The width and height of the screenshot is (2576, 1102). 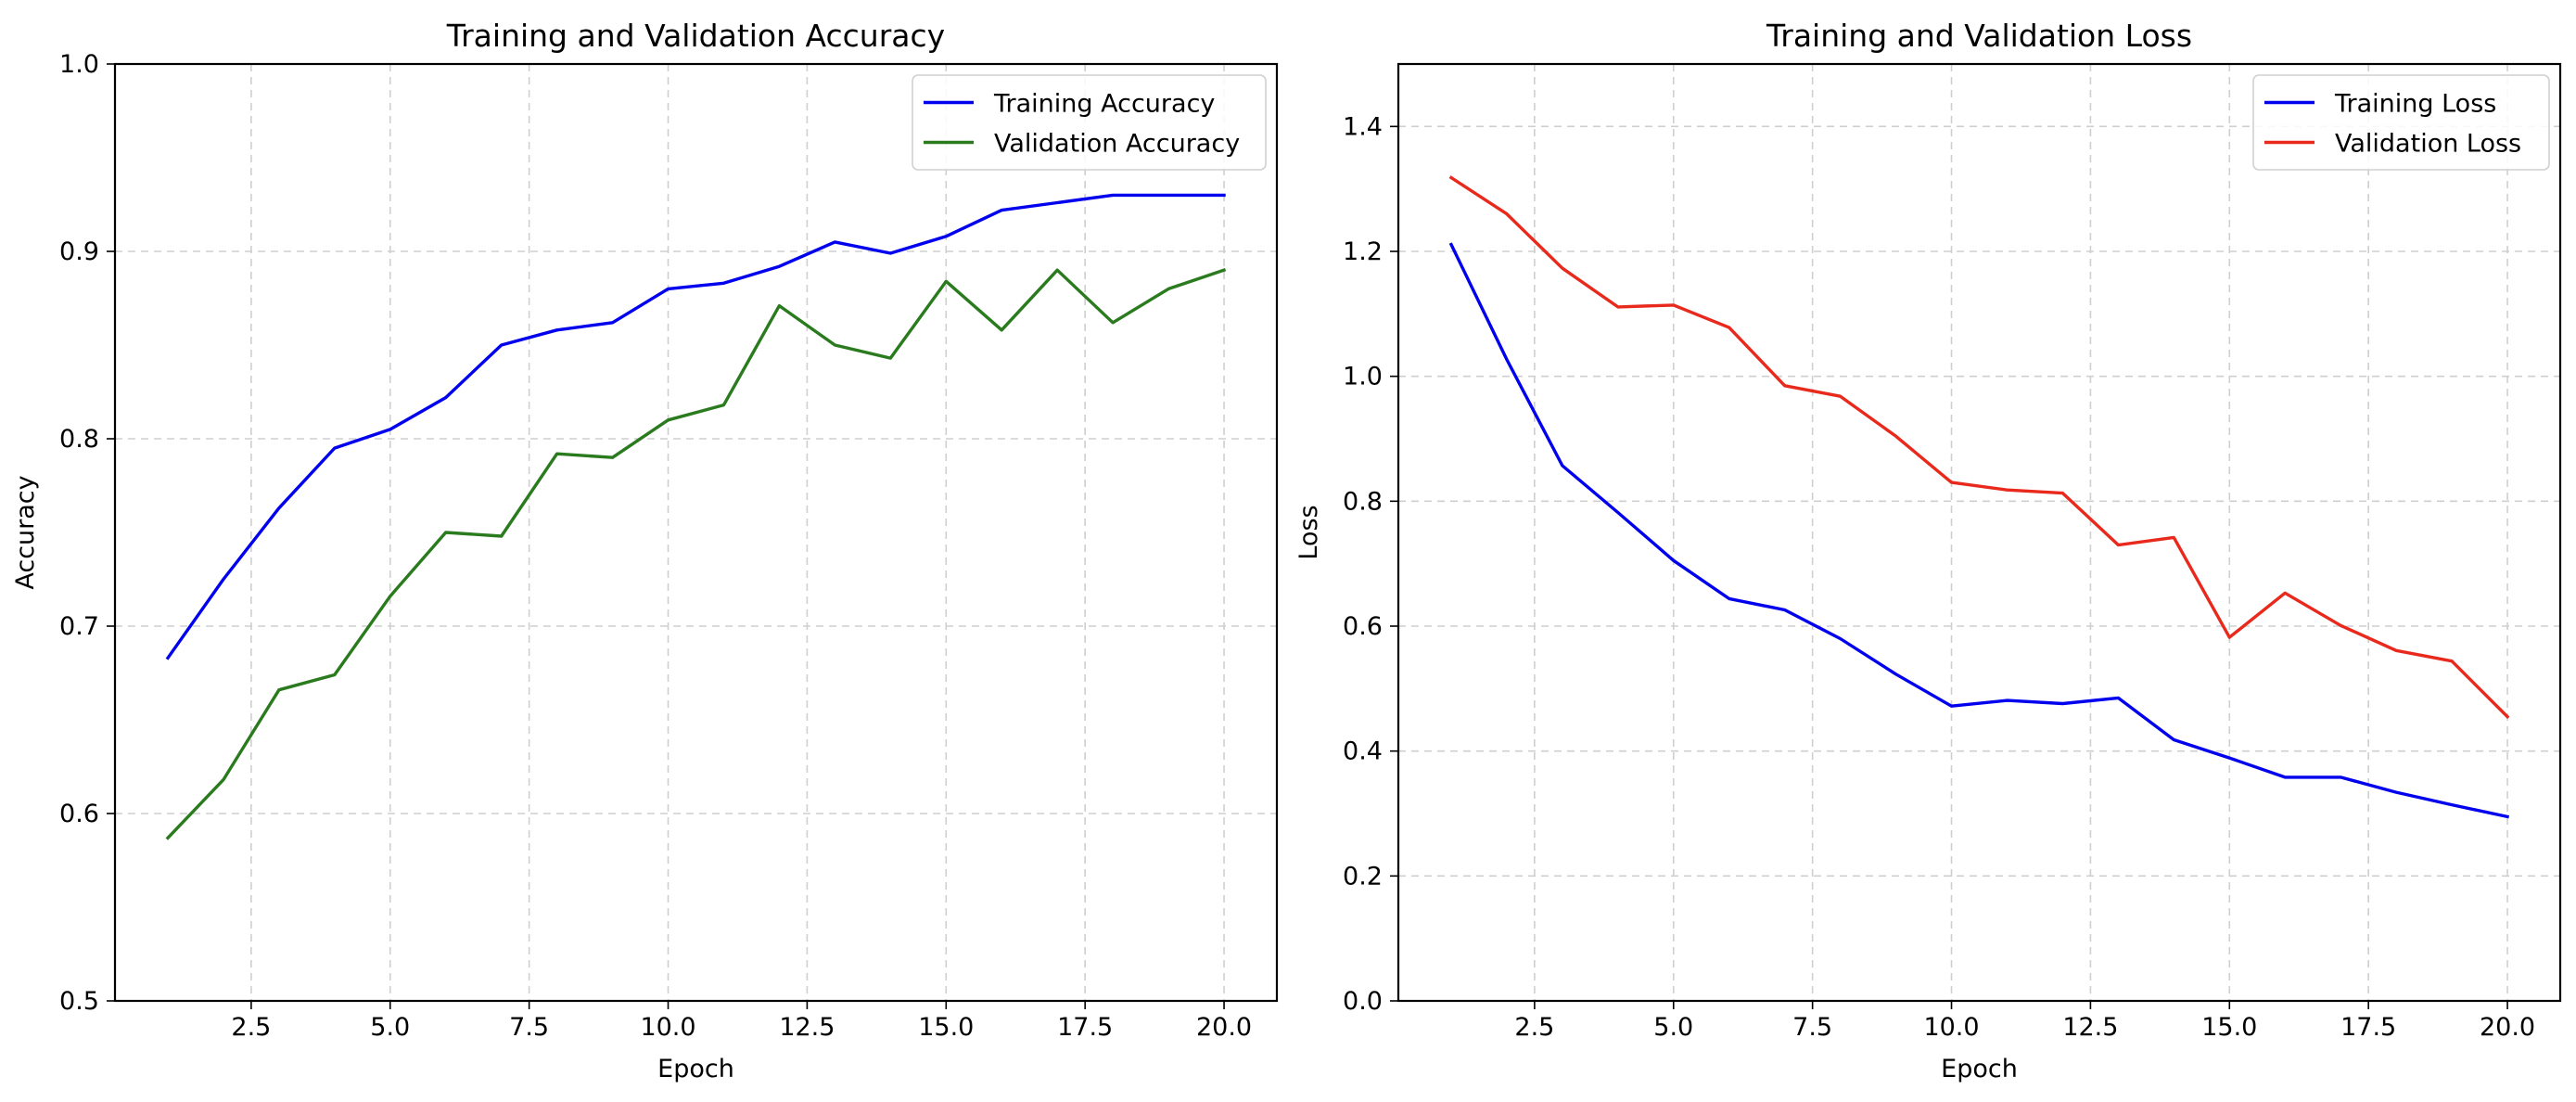 I want to click on accuracy-y-tick-label: 0.5, so click(x=79, y=1002).